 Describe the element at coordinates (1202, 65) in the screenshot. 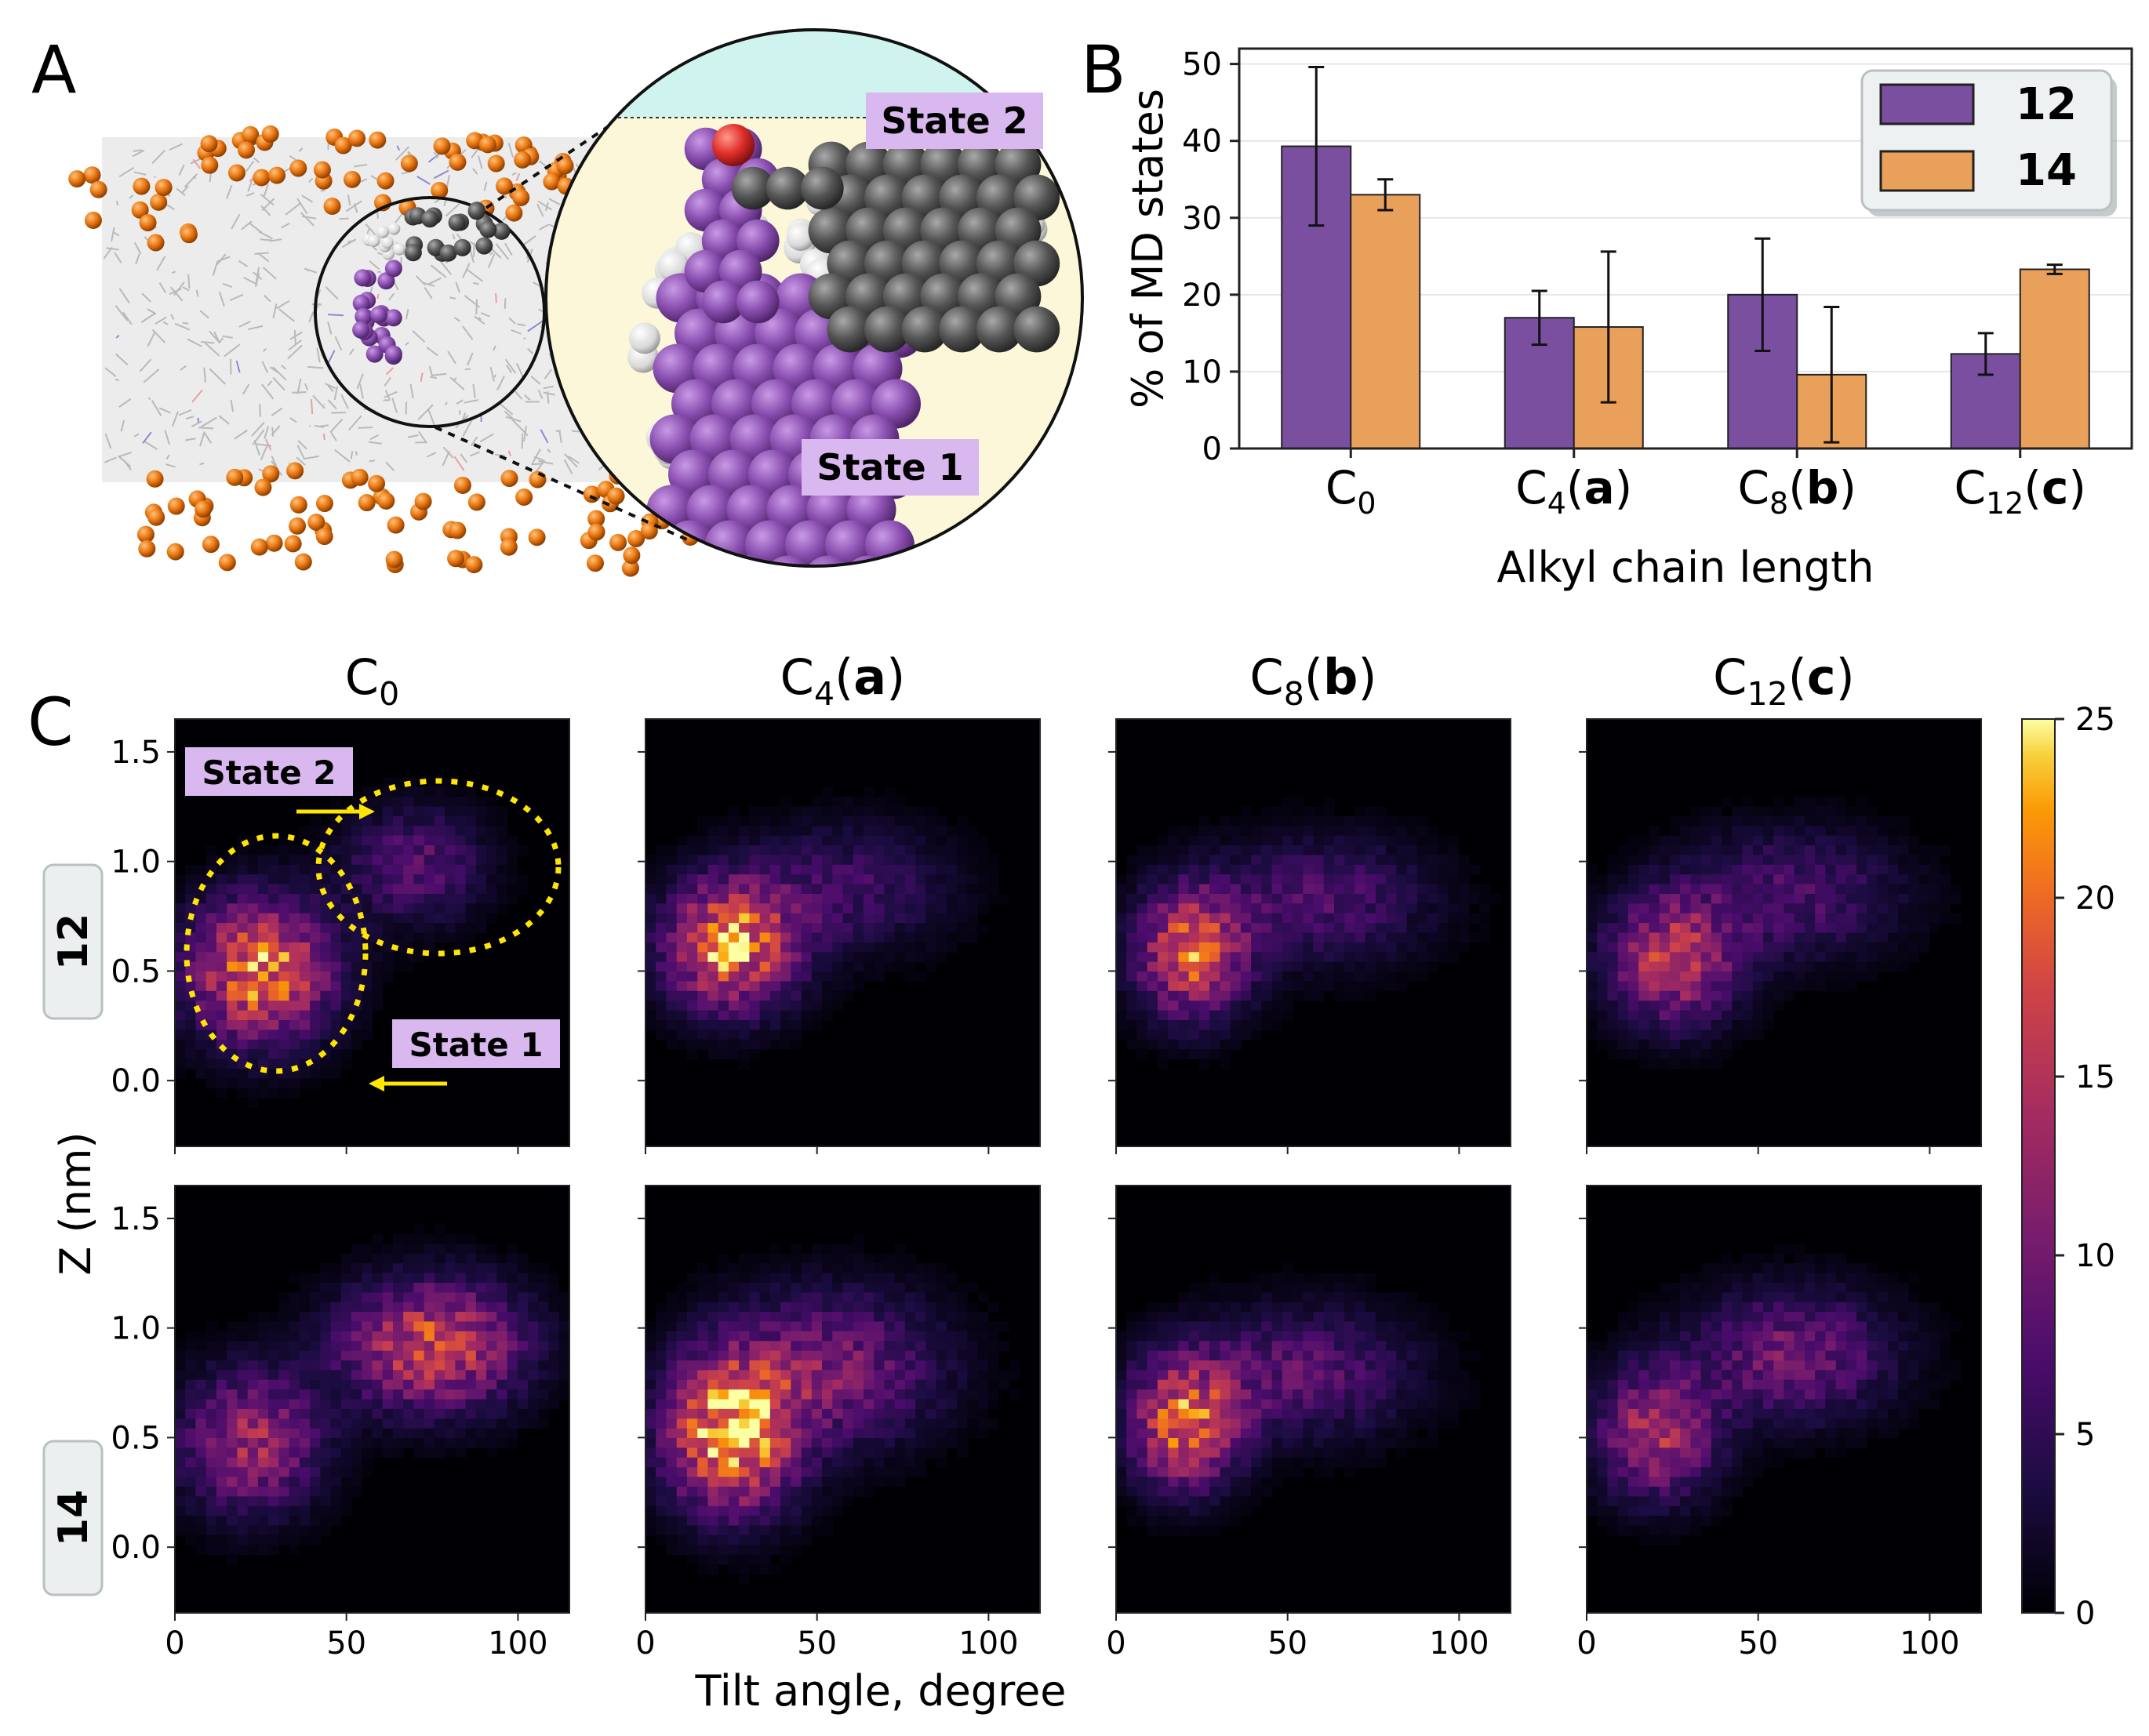

I see `y-tick-label: 50` at that location.